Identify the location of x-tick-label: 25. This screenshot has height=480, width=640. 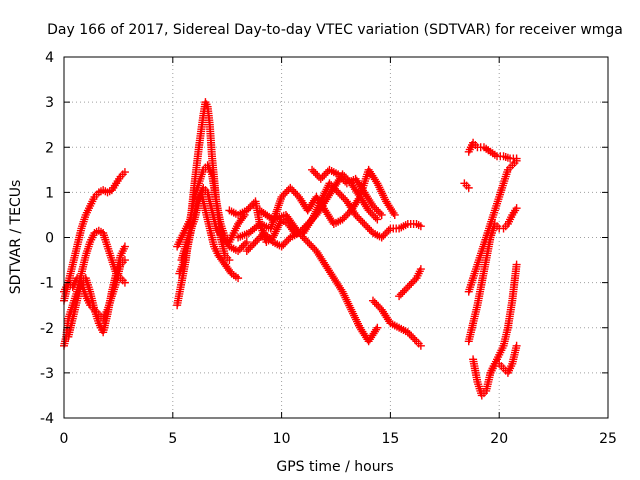
(608, 439).